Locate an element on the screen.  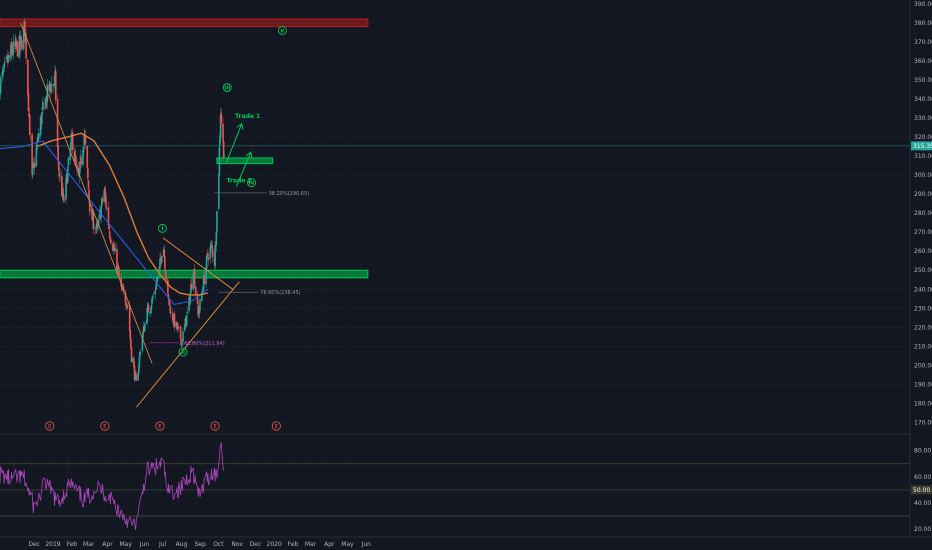
current-price-label: 315.35 is located at coordinates (922, 146).